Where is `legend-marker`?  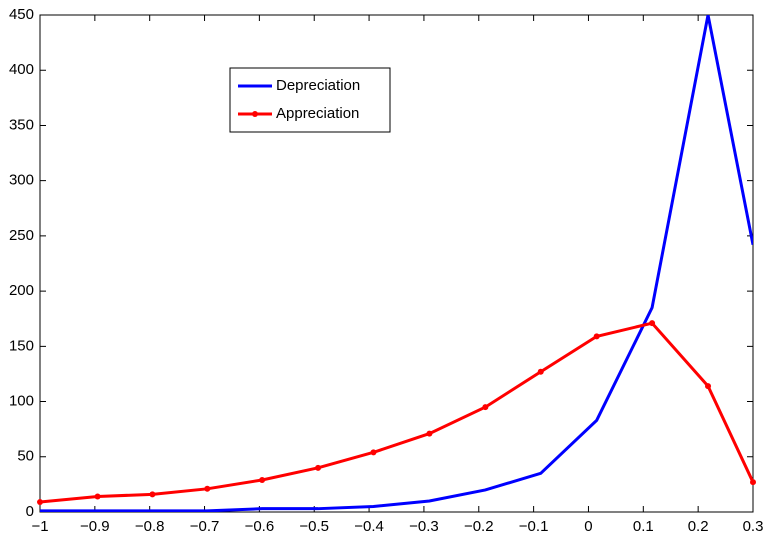 legend-marker is located at coordinates (255, 114).